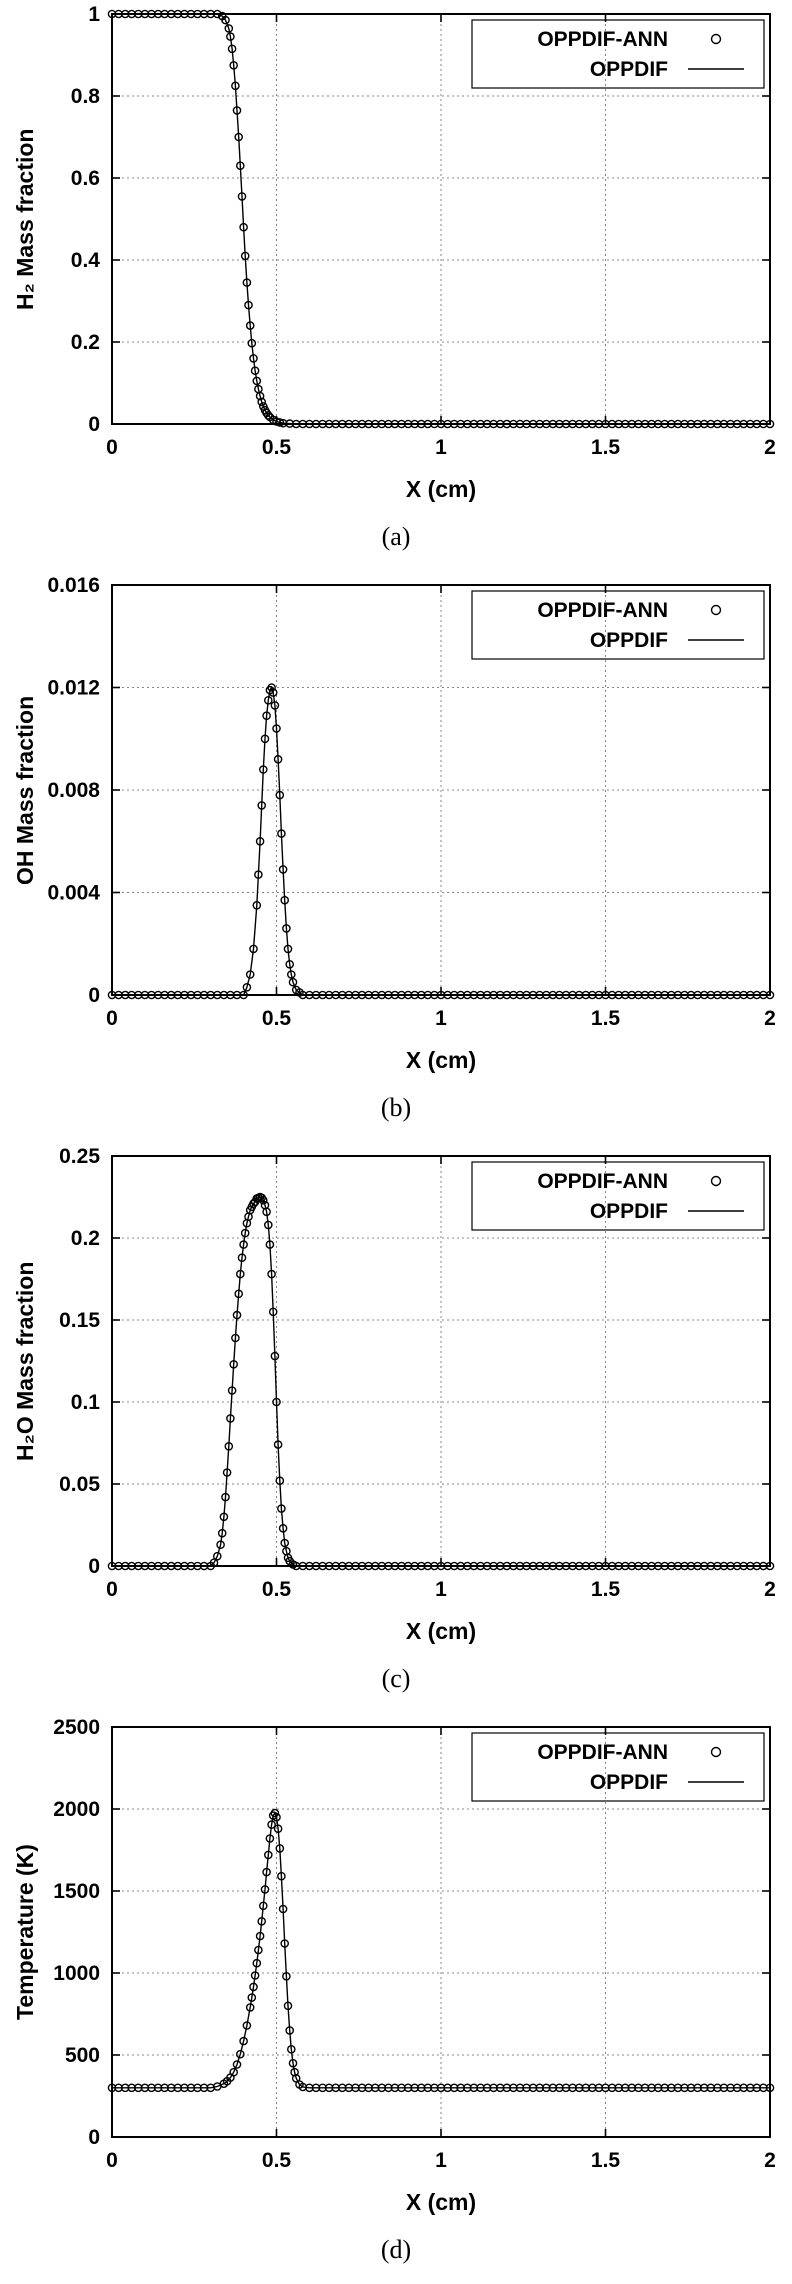 The height and width of the screenshot is (2284, 792). I want to click on svg-text: 2000, so click(76, 1809).